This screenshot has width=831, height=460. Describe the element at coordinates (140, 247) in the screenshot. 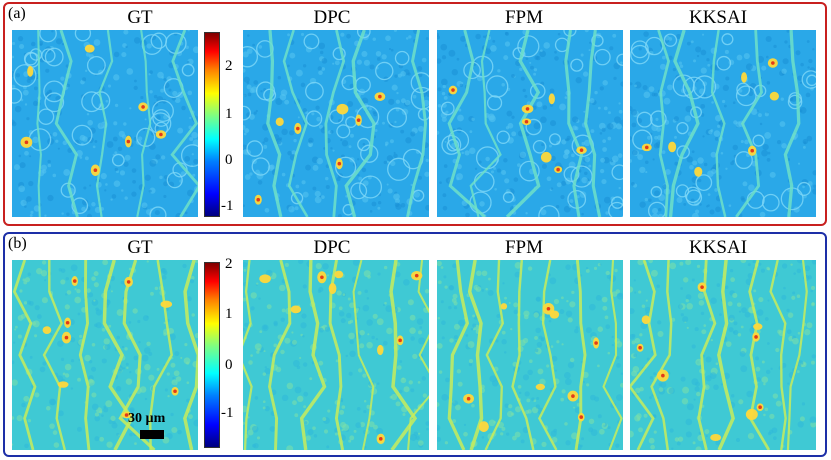

I see `panel-b-title-gt: GT` at that location.